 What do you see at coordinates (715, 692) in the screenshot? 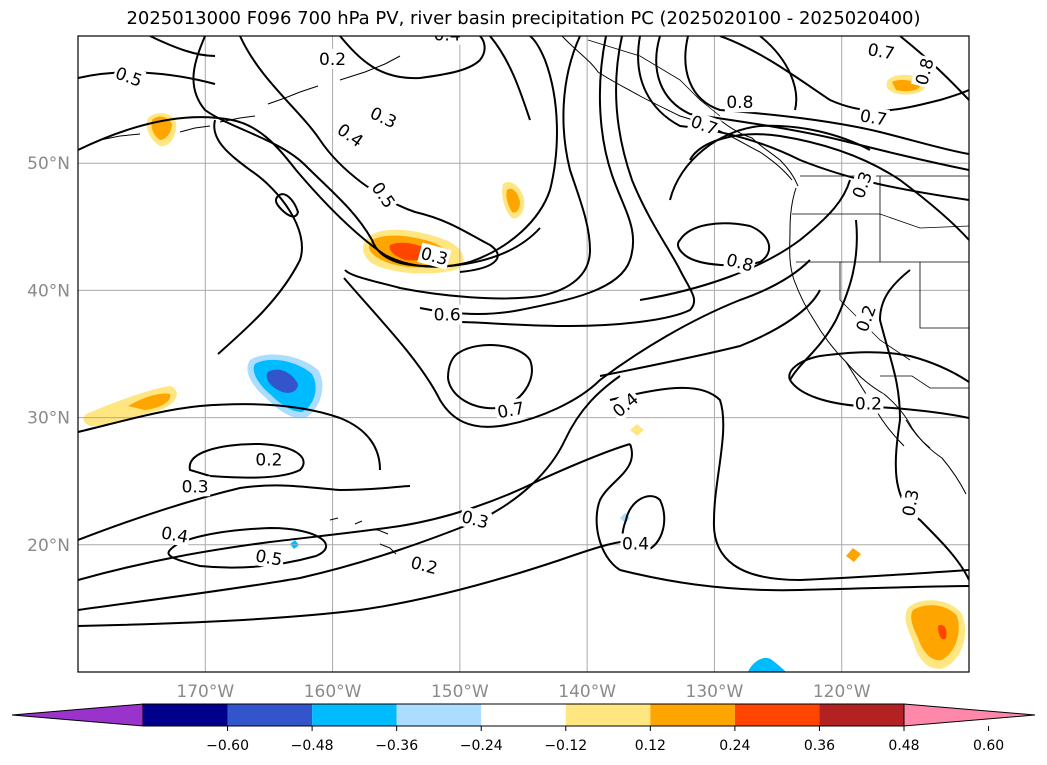
I see `lon-tick-label: 130°W` at bounding box center [715, 692].